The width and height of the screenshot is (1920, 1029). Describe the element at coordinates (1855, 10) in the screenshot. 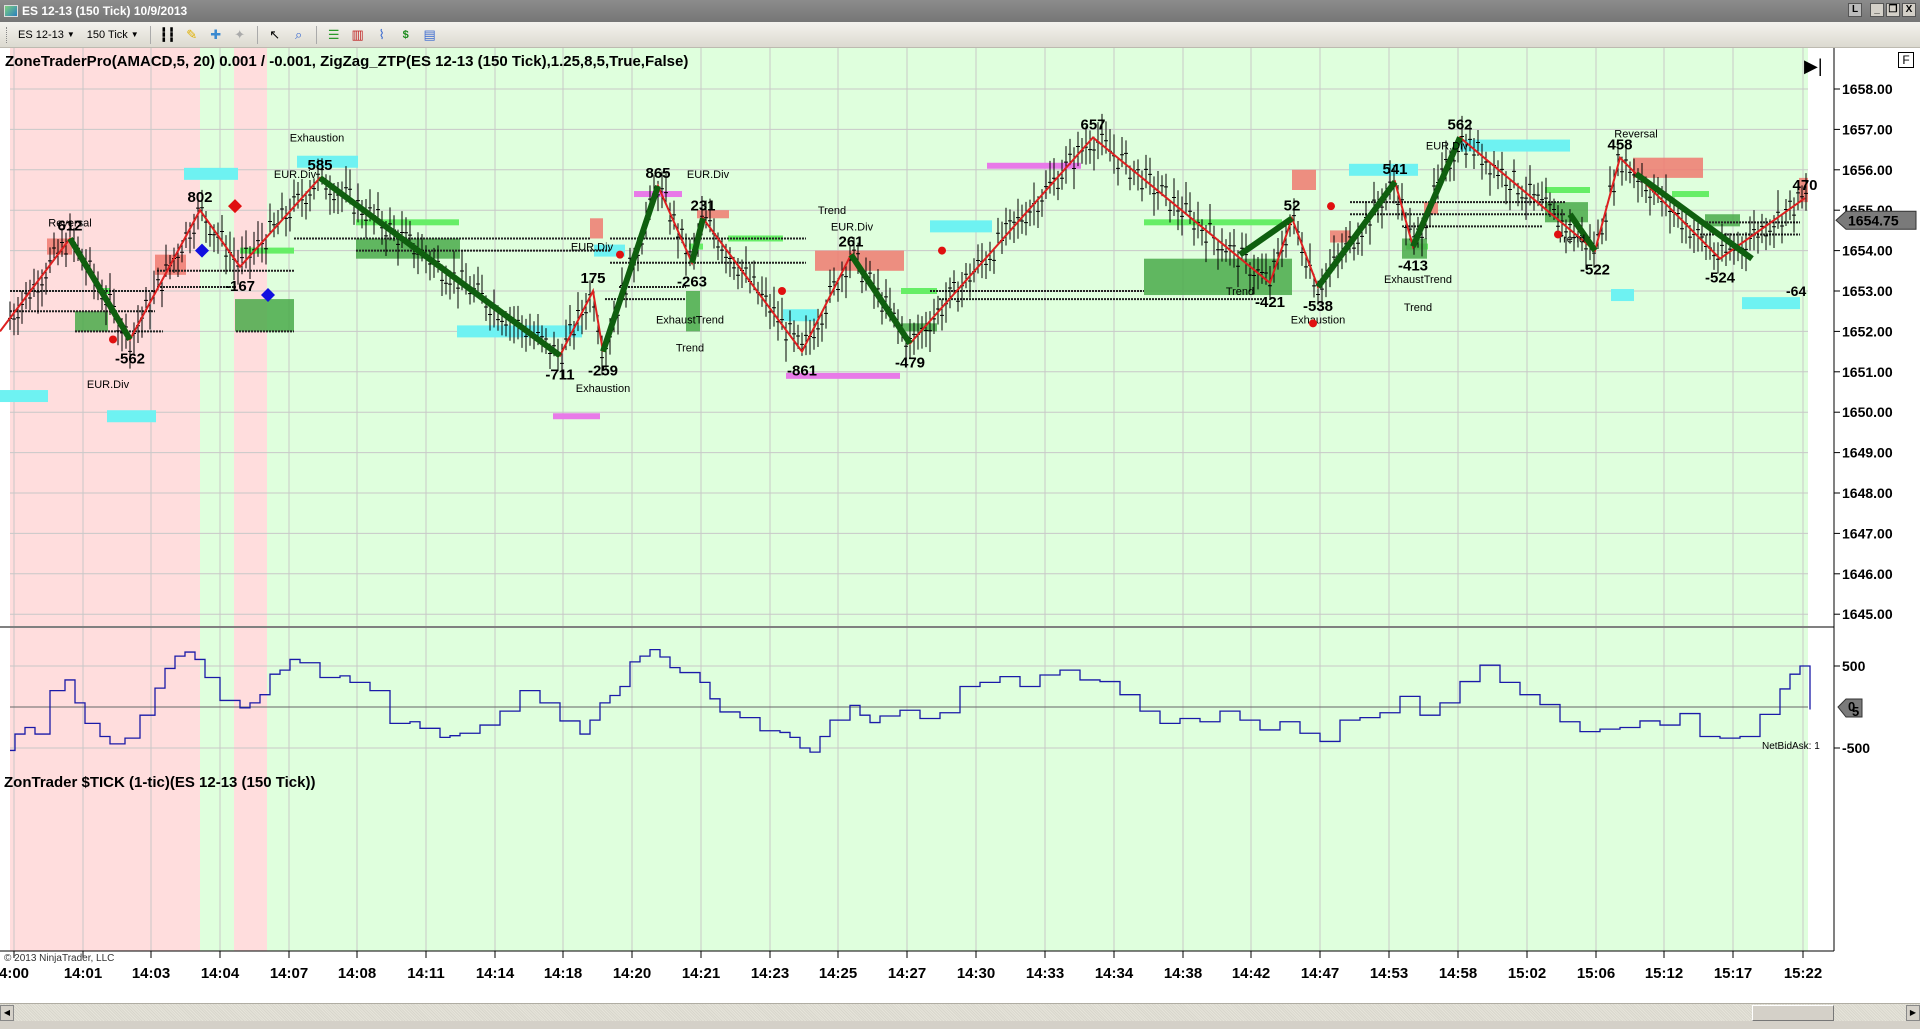

I see `link-button: L` at that location.